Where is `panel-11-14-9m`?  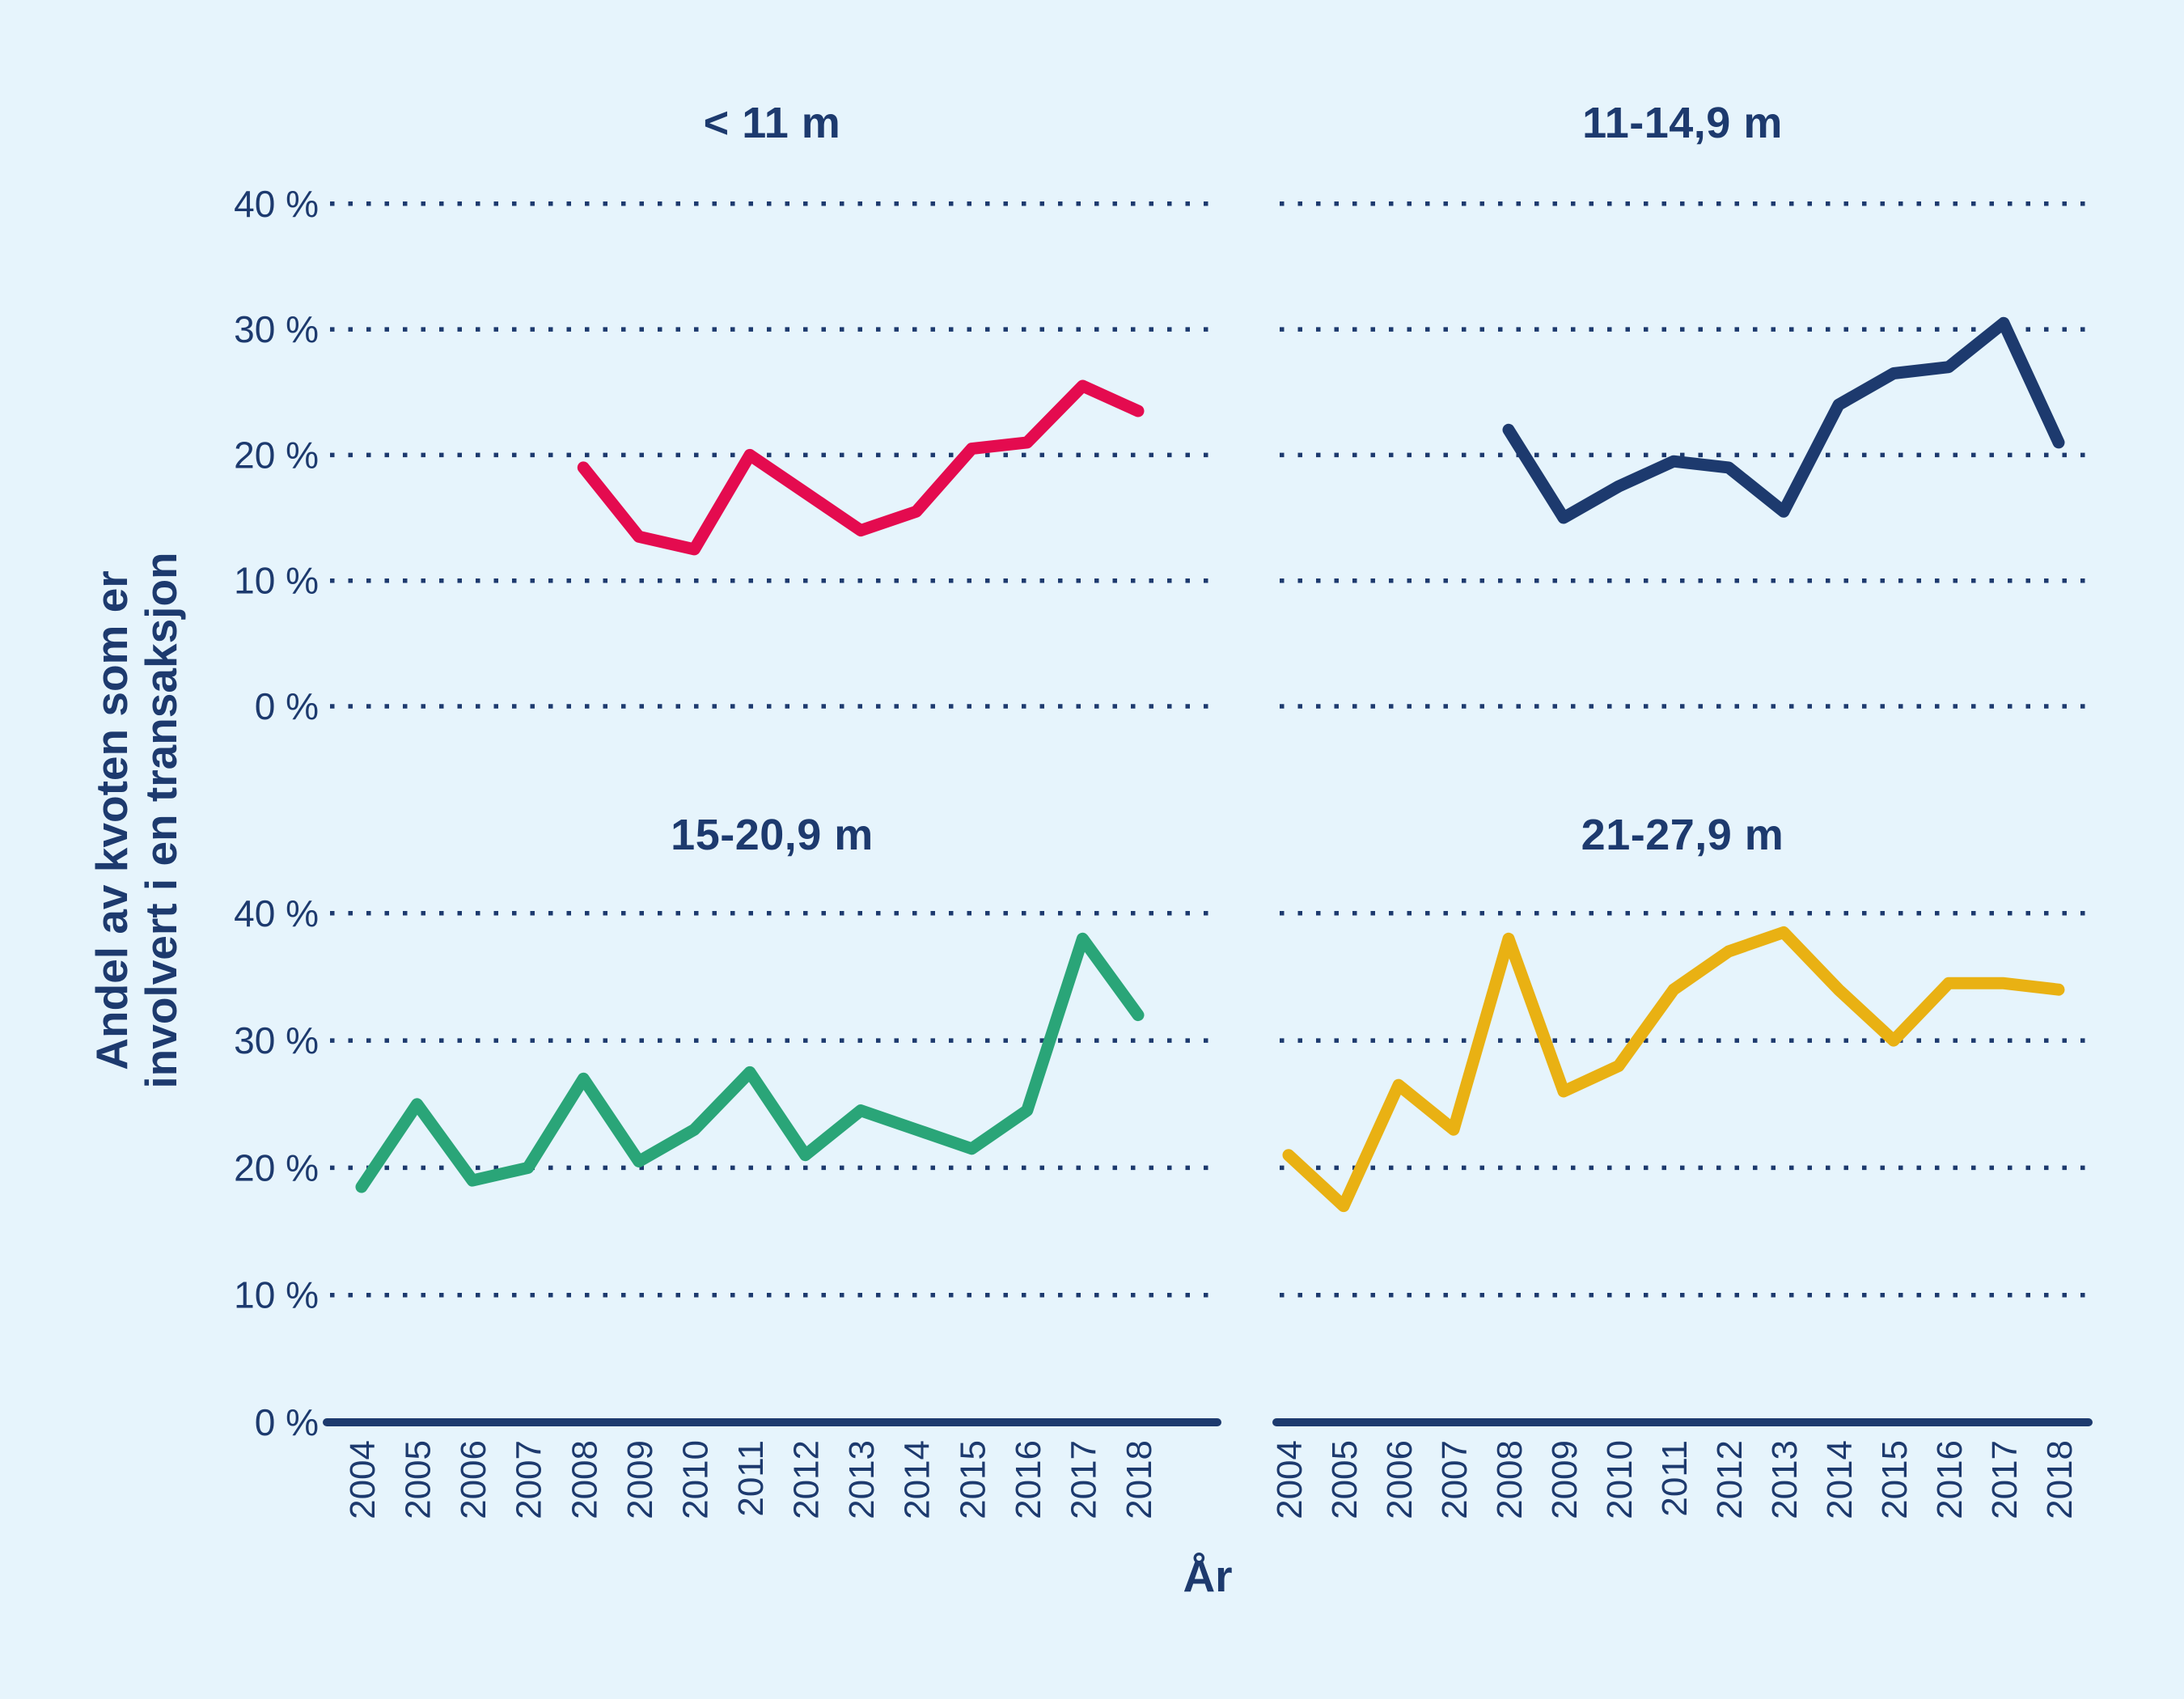
panel-11-14-9m is located at coordinates (1685, 455).